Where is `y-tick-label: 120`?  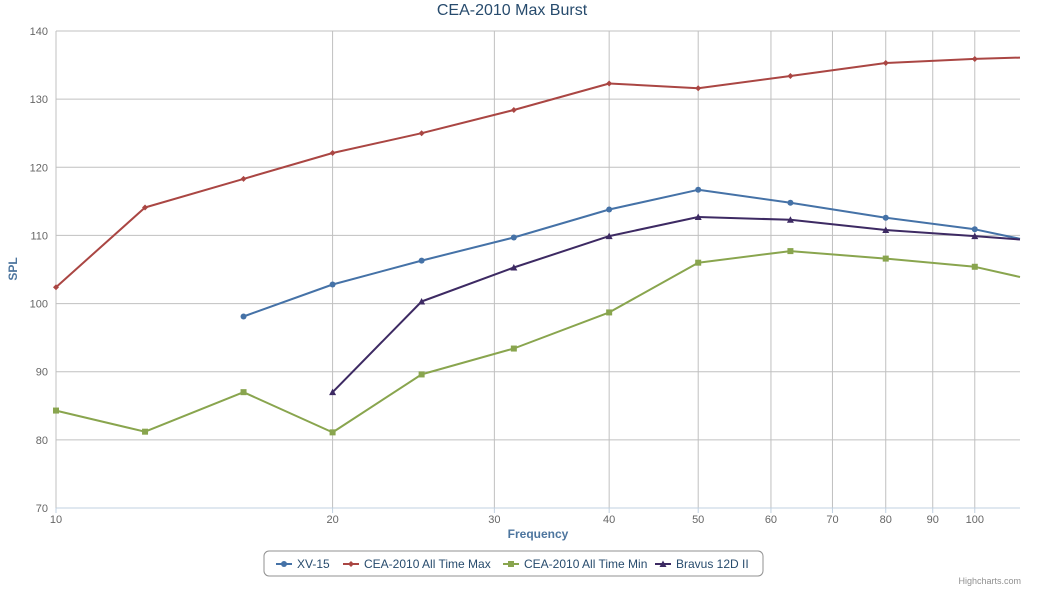
y-tick-label: 120 is located at coordinates (39, 168).